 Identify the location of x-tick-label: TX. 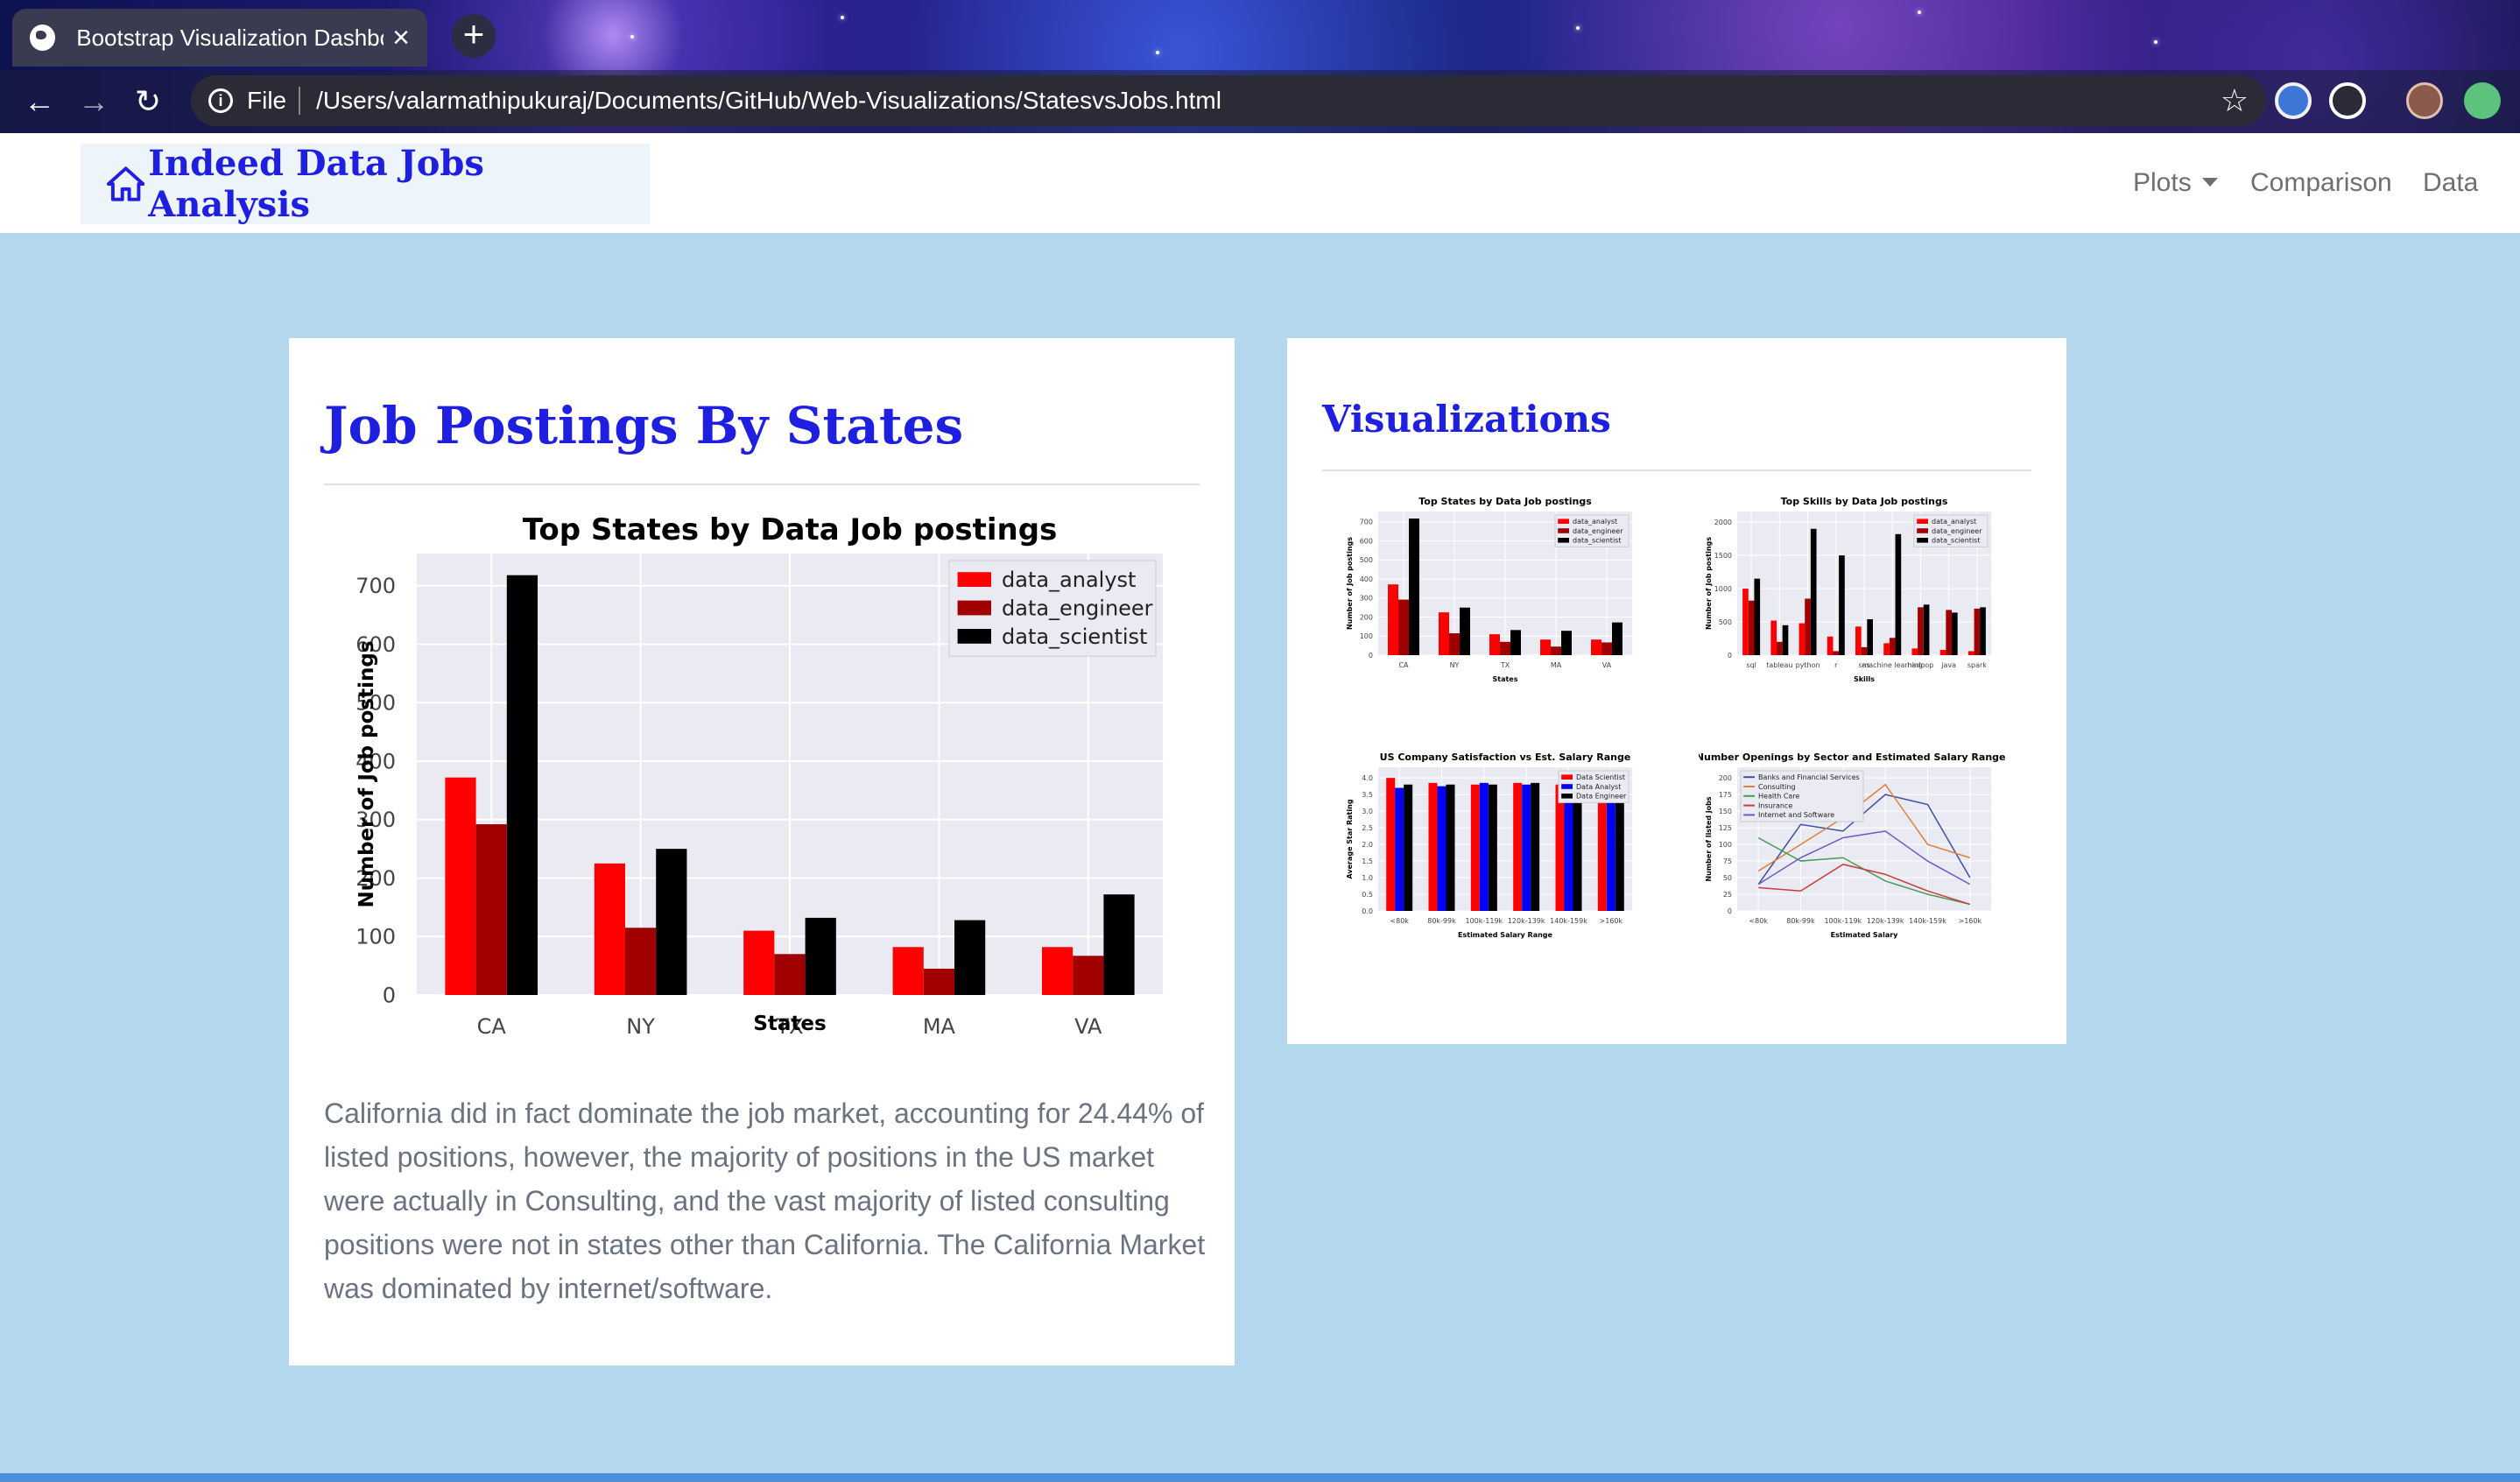
(789, 1026).